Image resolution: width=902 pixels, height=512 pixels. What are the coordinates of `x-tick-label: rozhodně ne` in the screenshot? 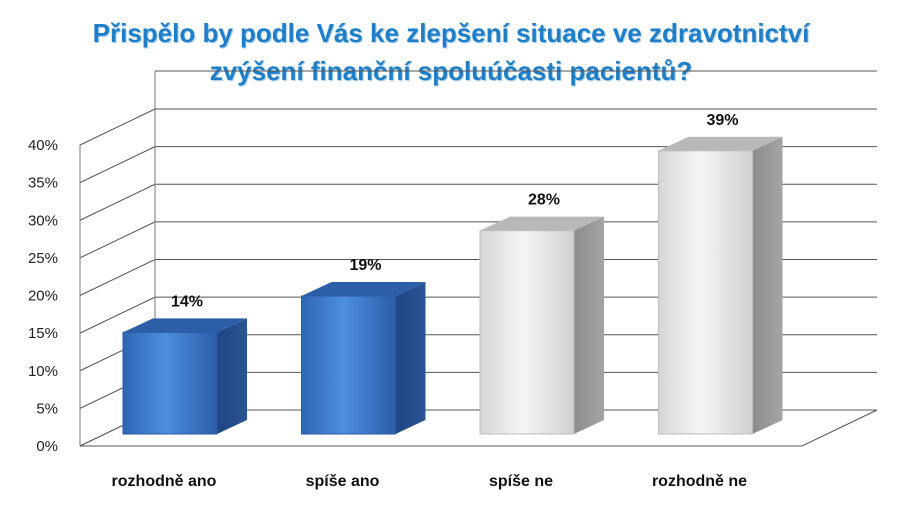 It's located at (699, 481).